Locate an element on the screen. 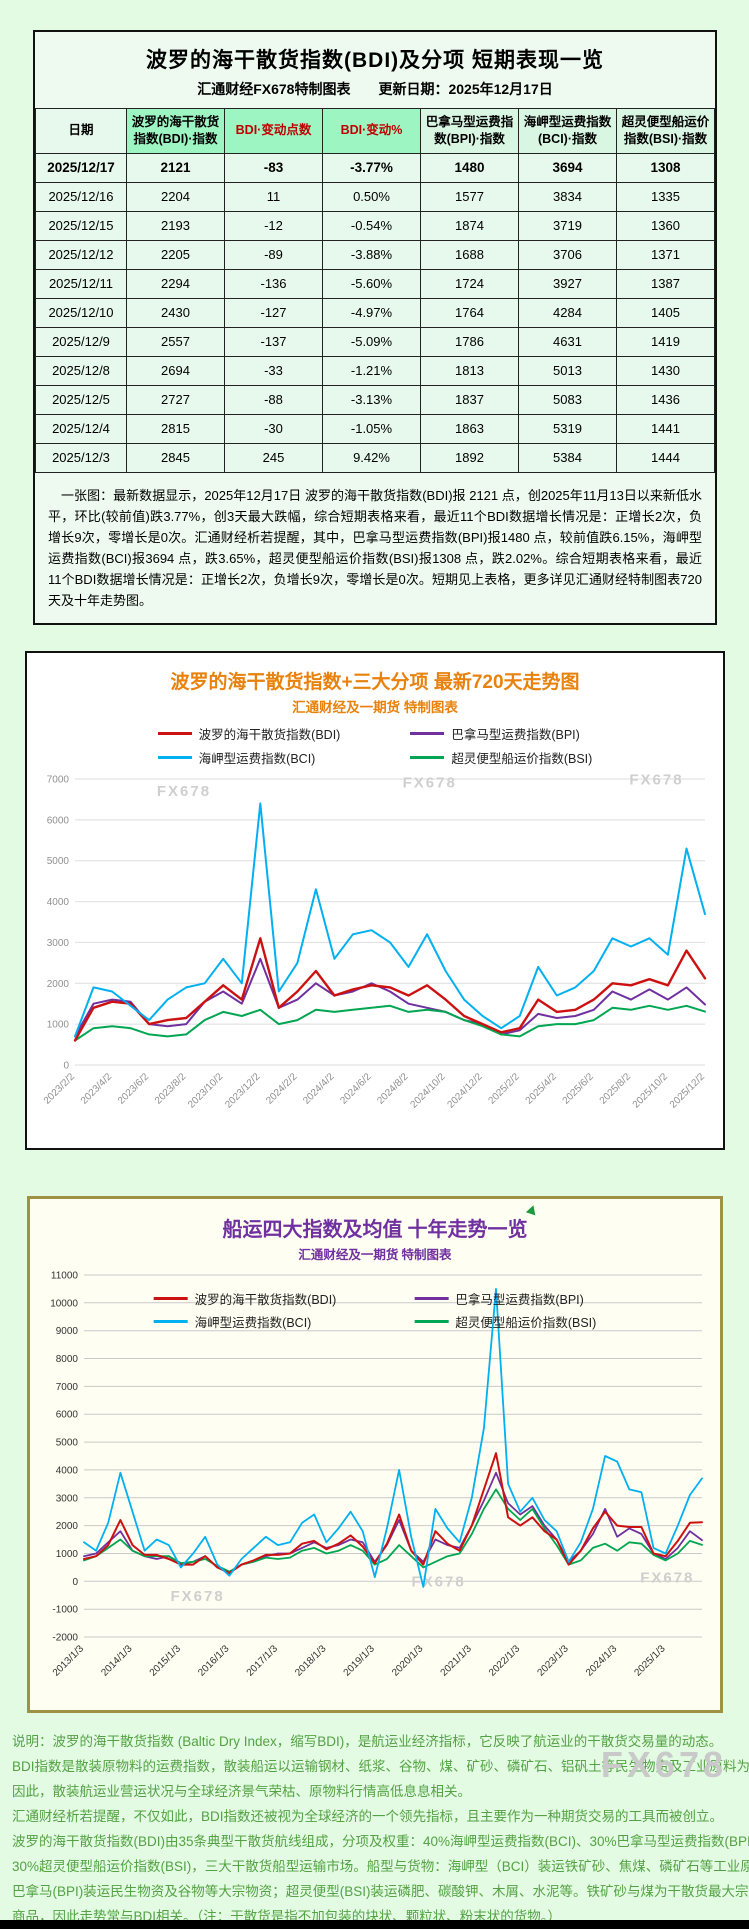  svg-text: 2024/10/2 is located at coordinates (428, 1091).